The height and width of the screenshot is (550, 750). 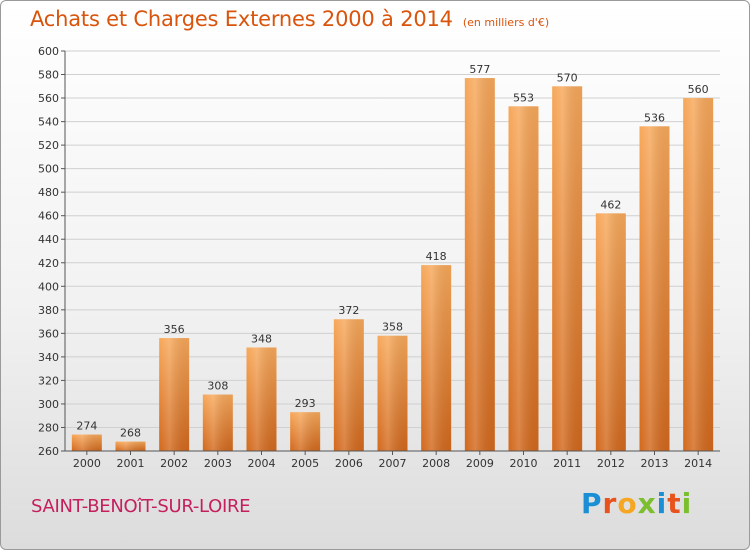 I want to click on y-tick-label: 580, so click(x=48, y=75).